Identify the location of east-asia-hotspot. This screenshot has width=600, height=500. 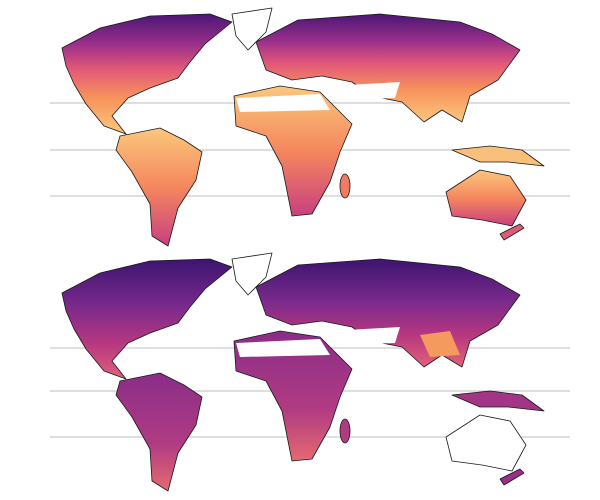
(440, 344).